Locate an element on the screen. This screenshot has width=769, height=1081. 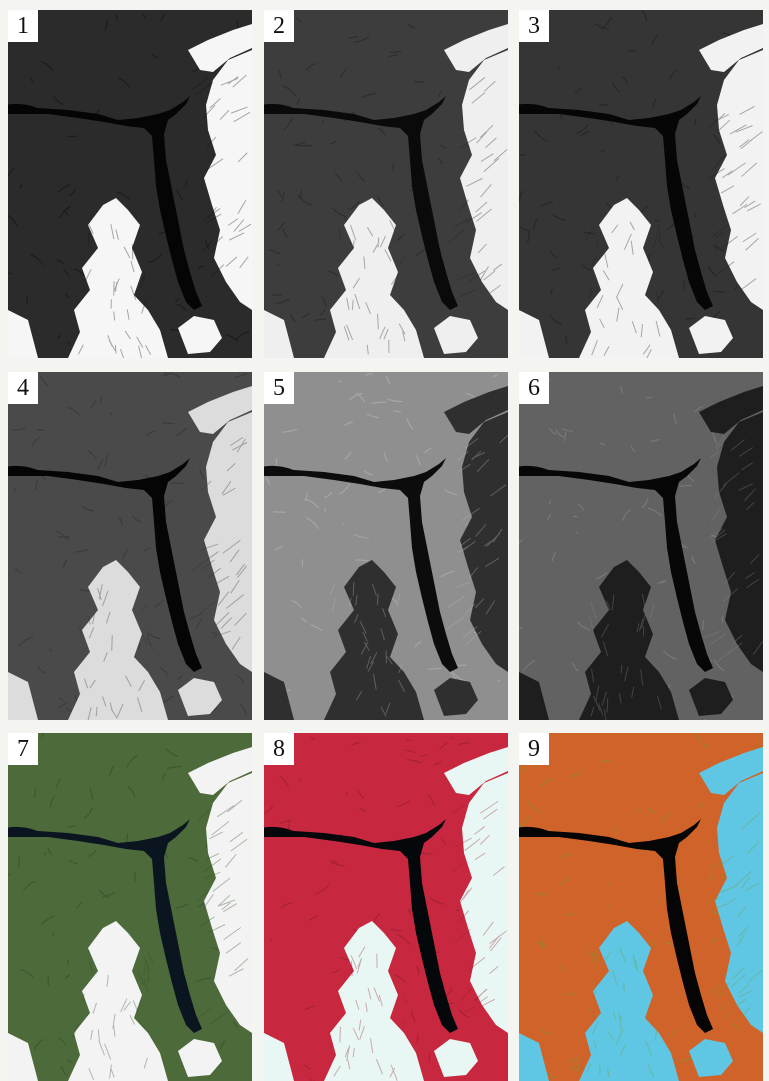
panel-number-label: 2 is located at coordinates (279, 26).